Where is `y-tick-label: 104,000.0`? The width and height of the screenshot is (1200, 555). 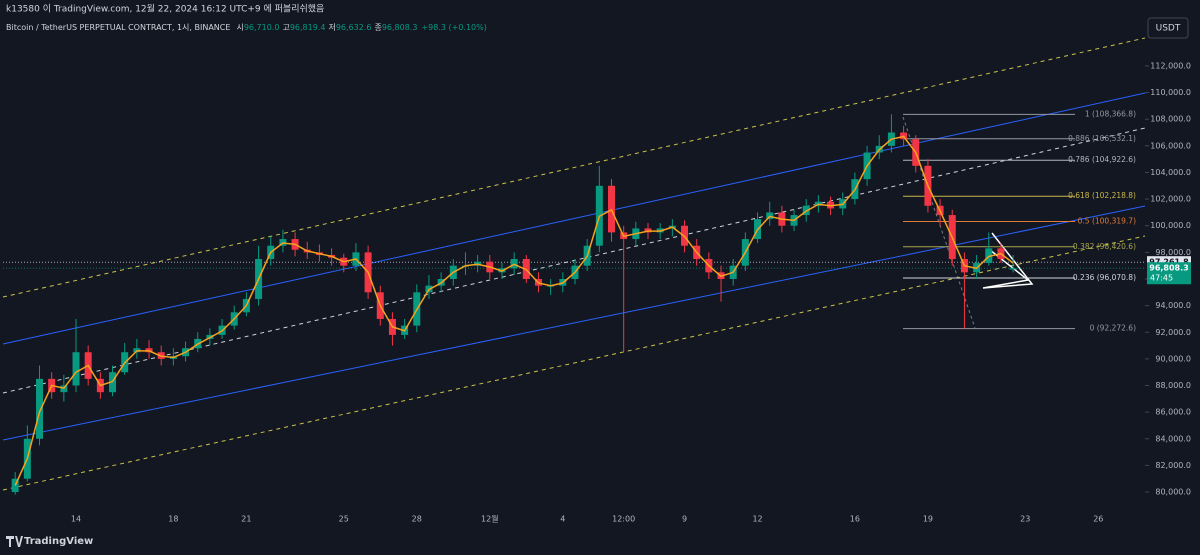
y-tick-label: 104,000.0 is located at coordinates (1170, 172).